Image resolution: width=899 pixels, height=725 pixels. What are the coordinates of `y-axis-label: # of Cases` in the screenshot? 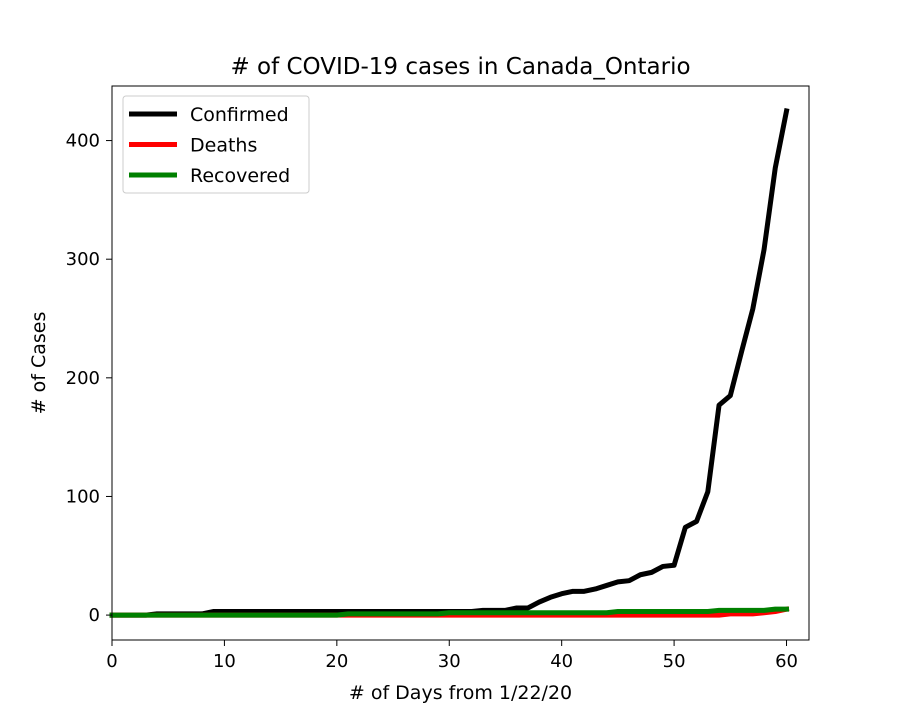 It's located at (39, 363).